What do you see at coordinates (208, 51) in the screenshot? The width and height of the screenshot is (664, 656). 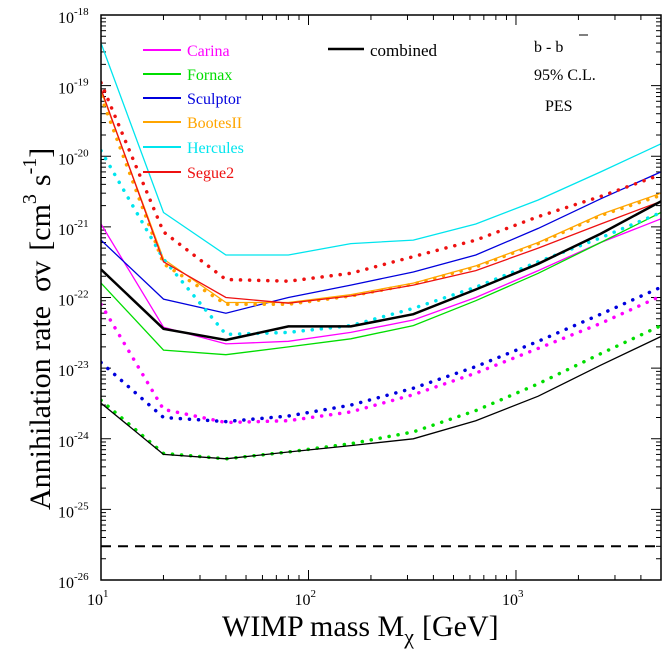 I see `legend-label-carina: Carina` at bounding box center [208, 51].